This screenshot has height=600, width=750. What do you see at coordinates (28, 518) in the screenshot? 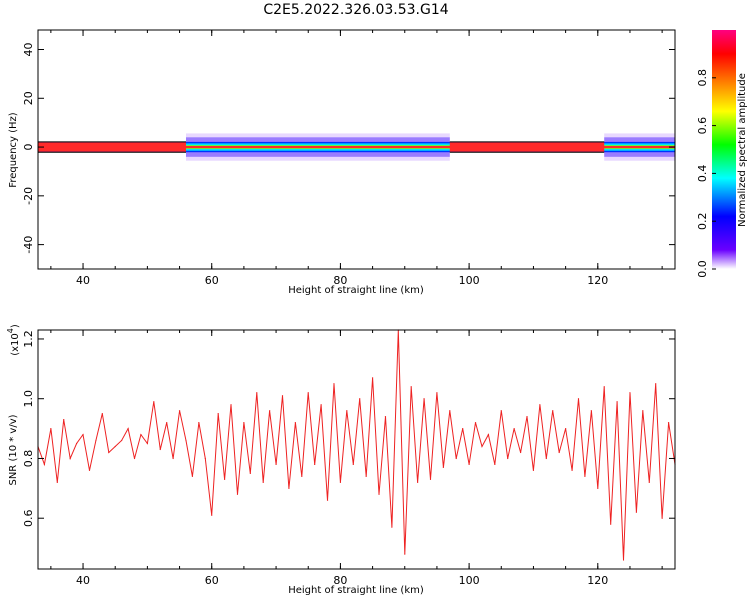
I see `y-tick-label: 0.6` at bounding box center [28, 518].